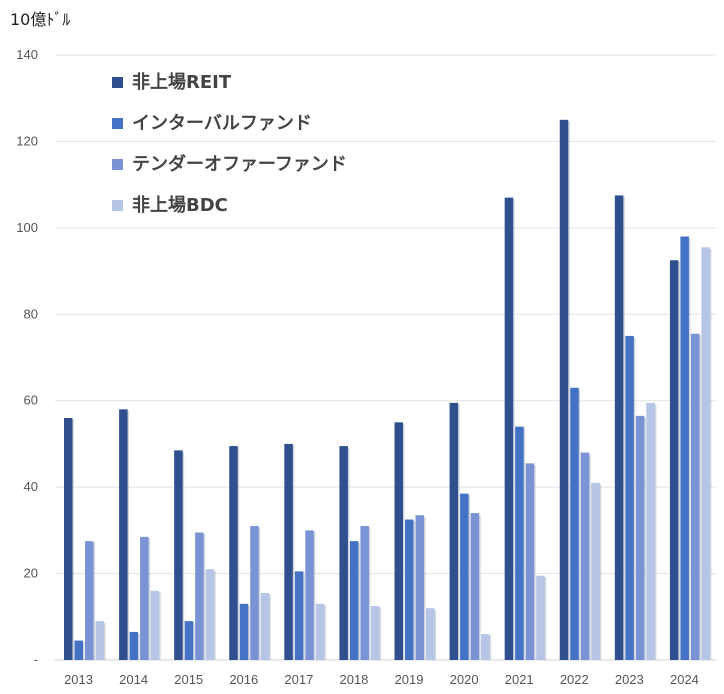 This screenshot has height=694, width=724. What do you see at coordinates (182, 82) in the screenshot?
I see `legend-label: 非上場REIT` at bounding box center [182, 82].